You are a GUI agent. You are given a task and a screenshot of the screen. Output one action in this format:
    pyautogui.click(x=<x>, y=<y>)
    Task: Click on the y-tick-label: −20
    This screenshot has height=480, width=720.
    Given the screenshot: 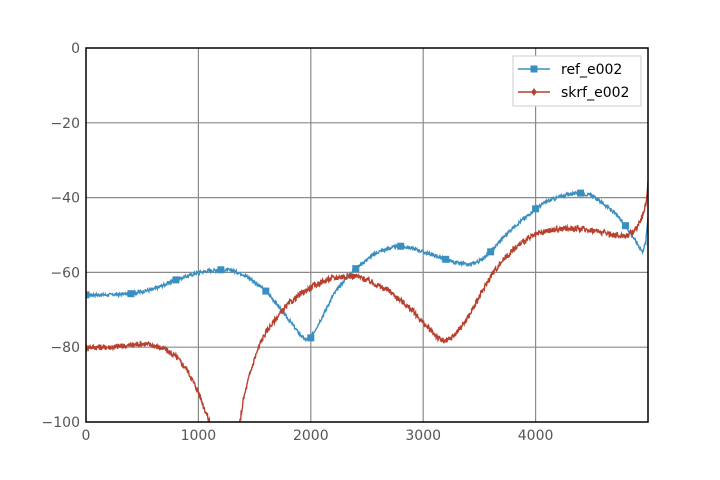 What is the action you would take?
    pyautogui.click(x=65, y=124)
    